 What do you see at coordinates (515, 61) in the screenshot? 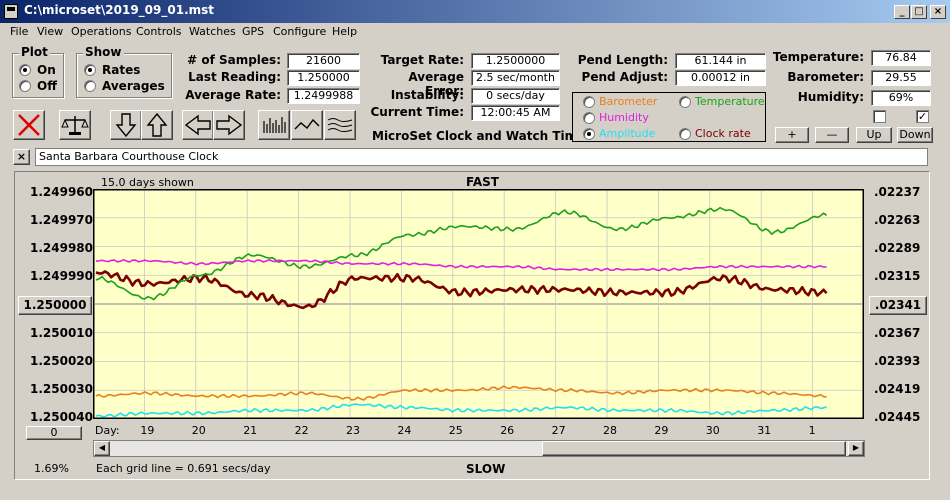
I see `target-rate-field: 1.2500000` at bounding box center [515, 61].